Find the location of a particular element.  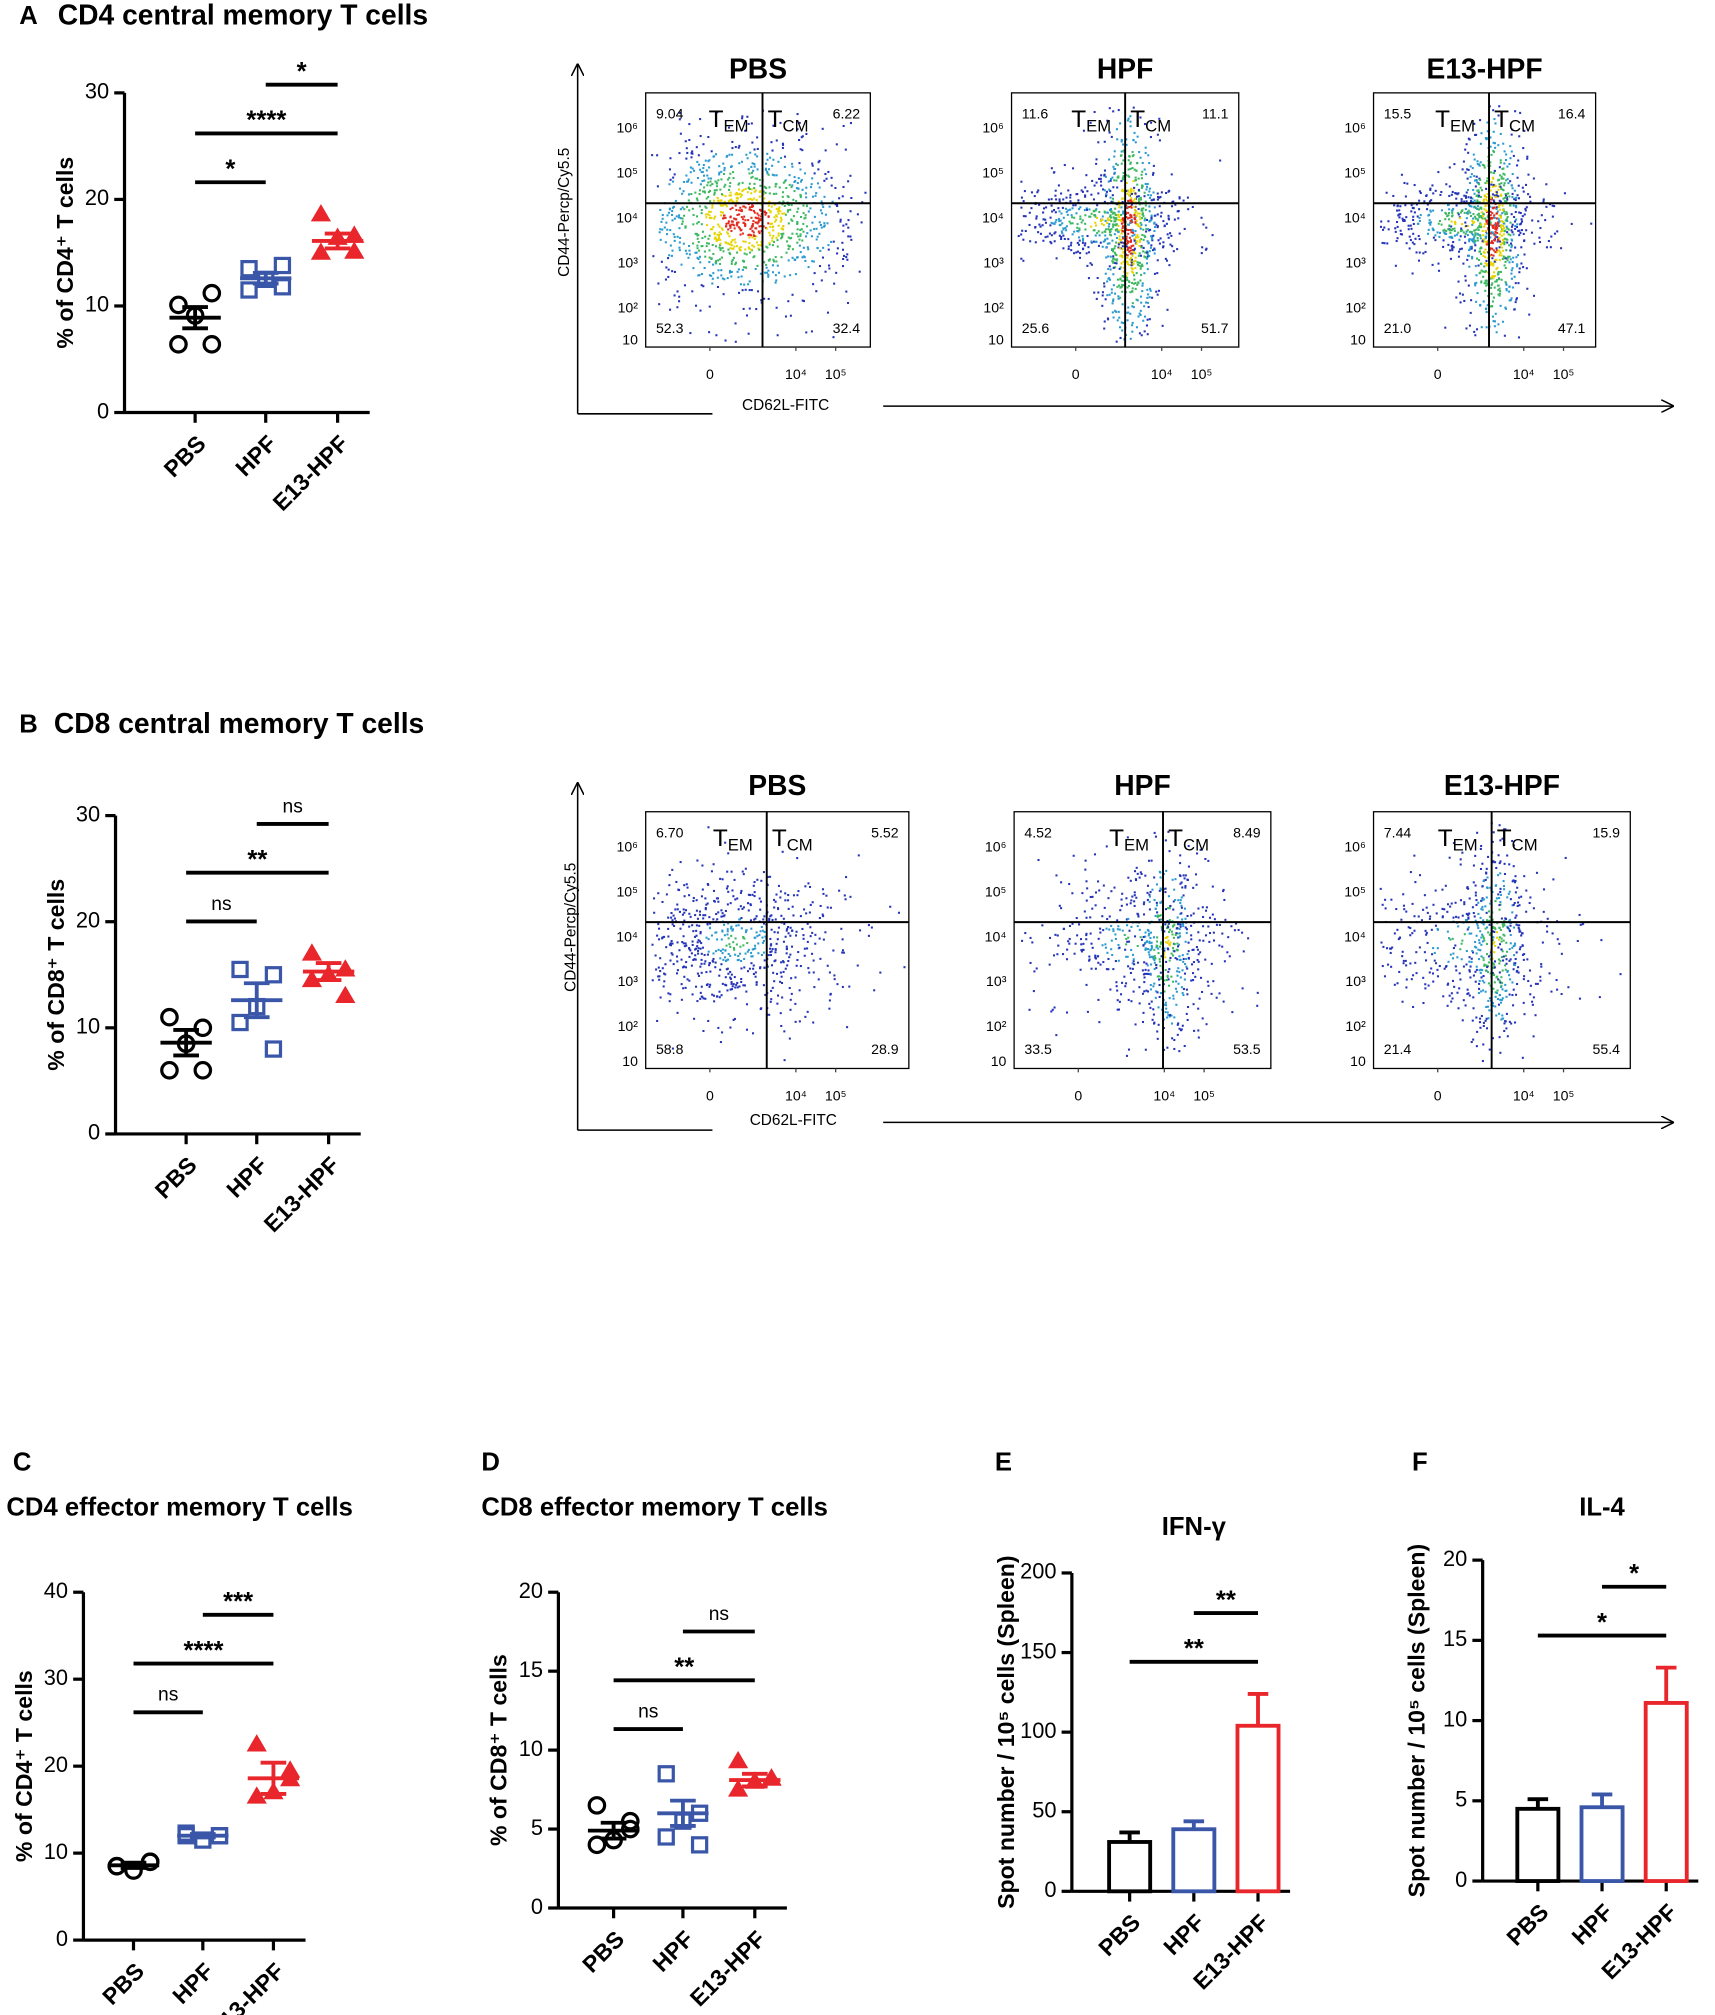

plot-frame is located at coordinates (1484, 220).